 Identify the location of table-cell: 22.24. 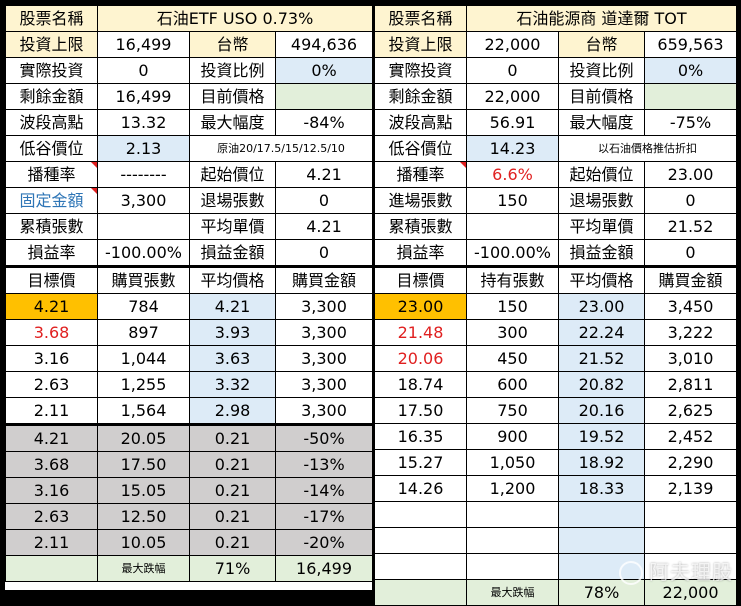
(602, 333).